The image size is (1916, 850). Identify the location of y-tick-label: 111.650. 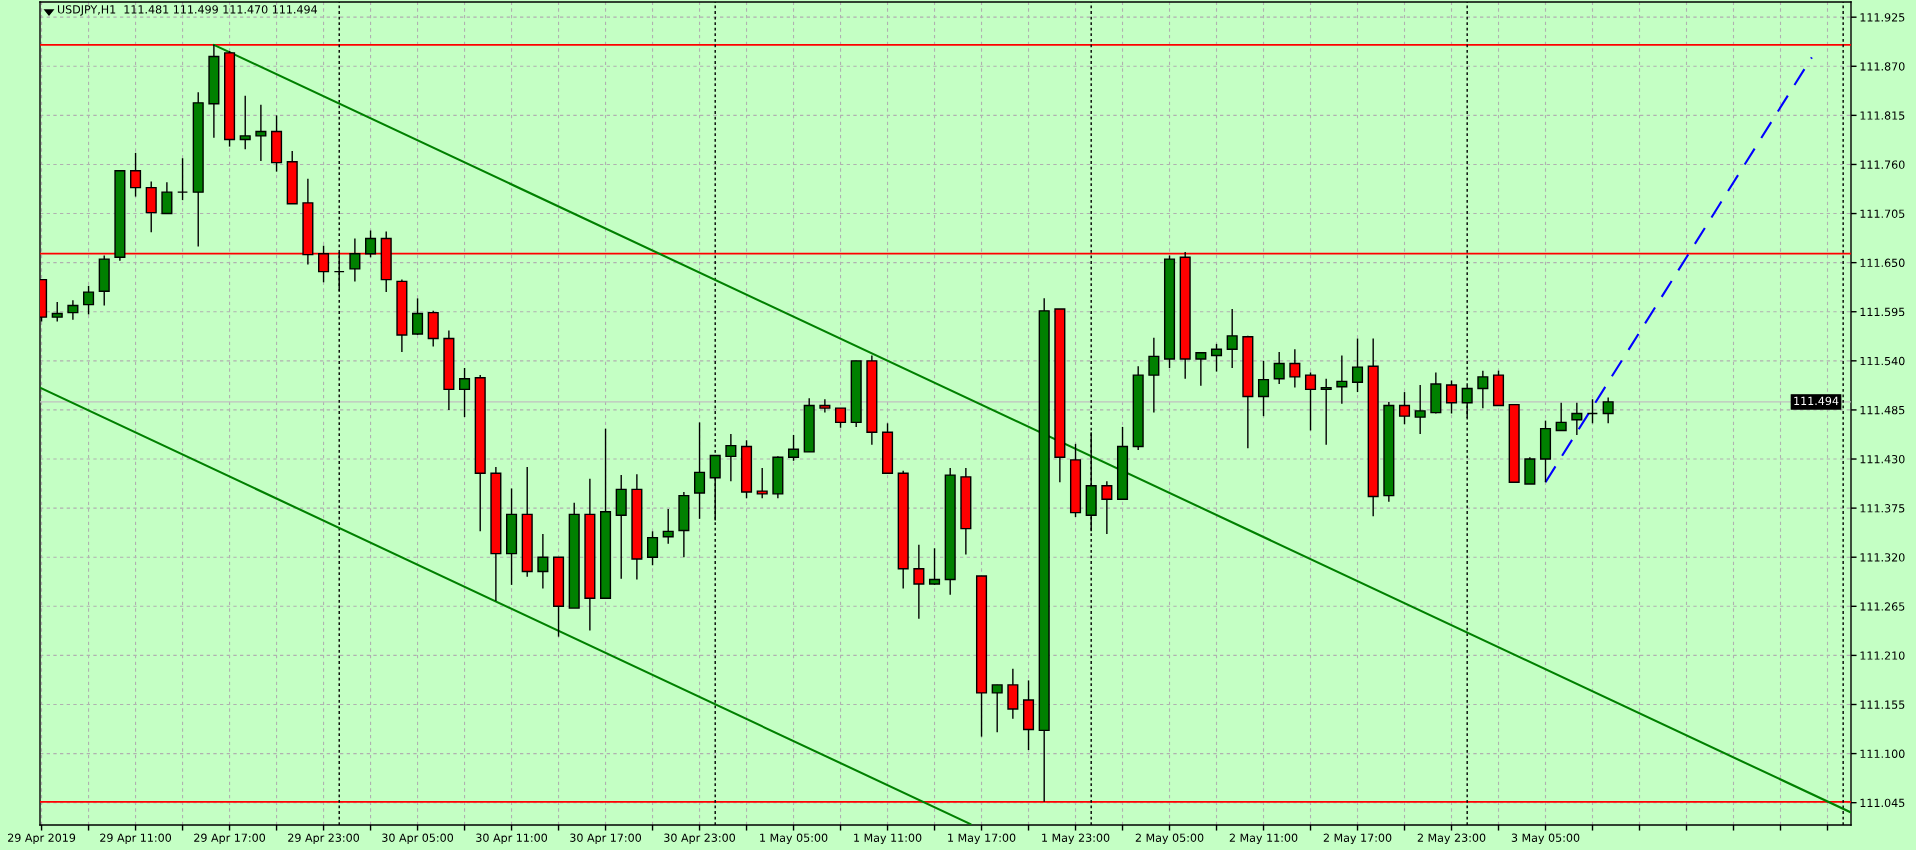
(1882, 263).